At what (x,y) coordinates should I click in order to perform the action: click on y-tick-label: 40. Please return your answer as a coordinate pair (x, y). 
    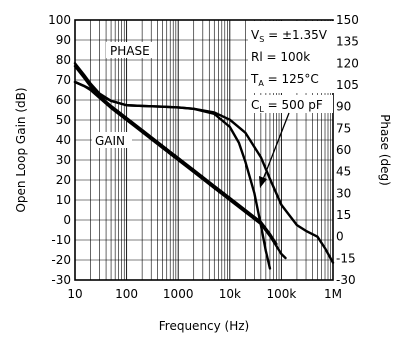
    Looking at the image, I should click on (63, 140).